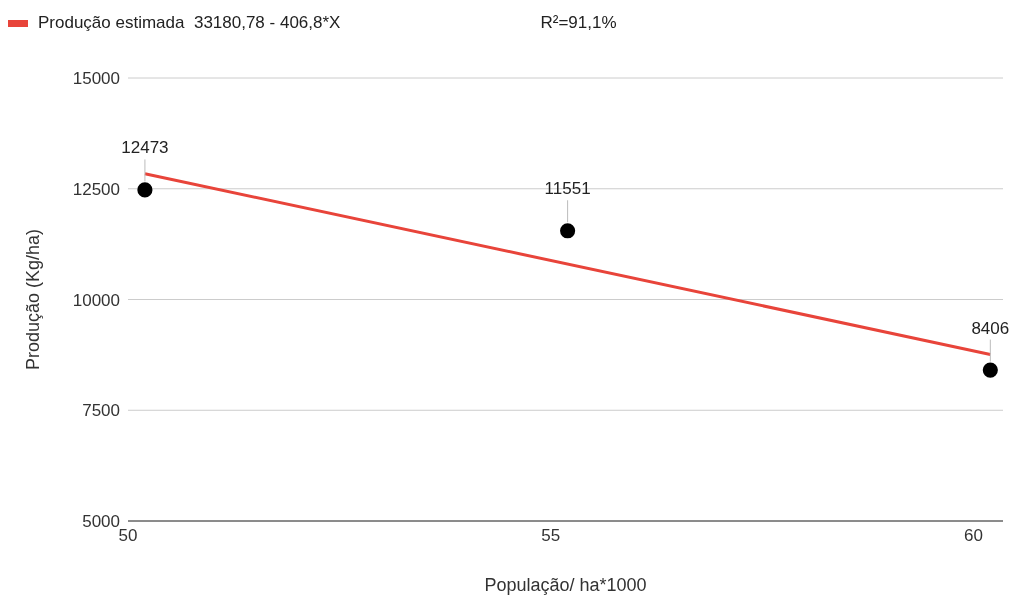 The image size is (1021, 609). I want to click on legend-label: Produção estimada 33180,78 - 406,8*X, so click(189, 23).